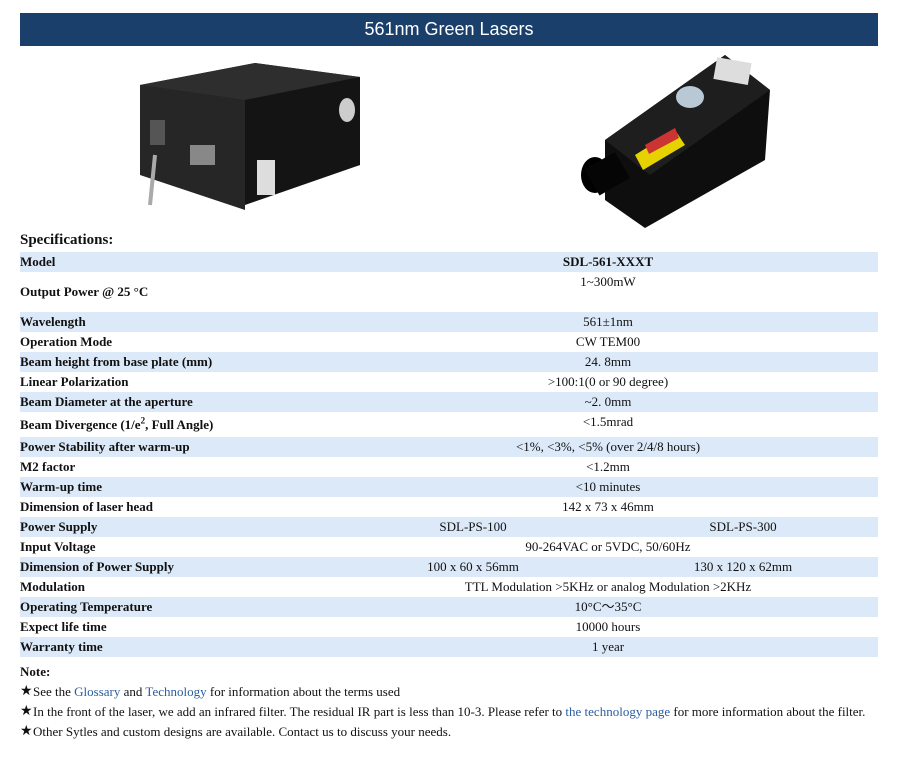 This screenshot has height=778, width=904. Describe the element at coordinates (97, 691) in the screenshot. I see `glossary-link: Glossary` at that location.